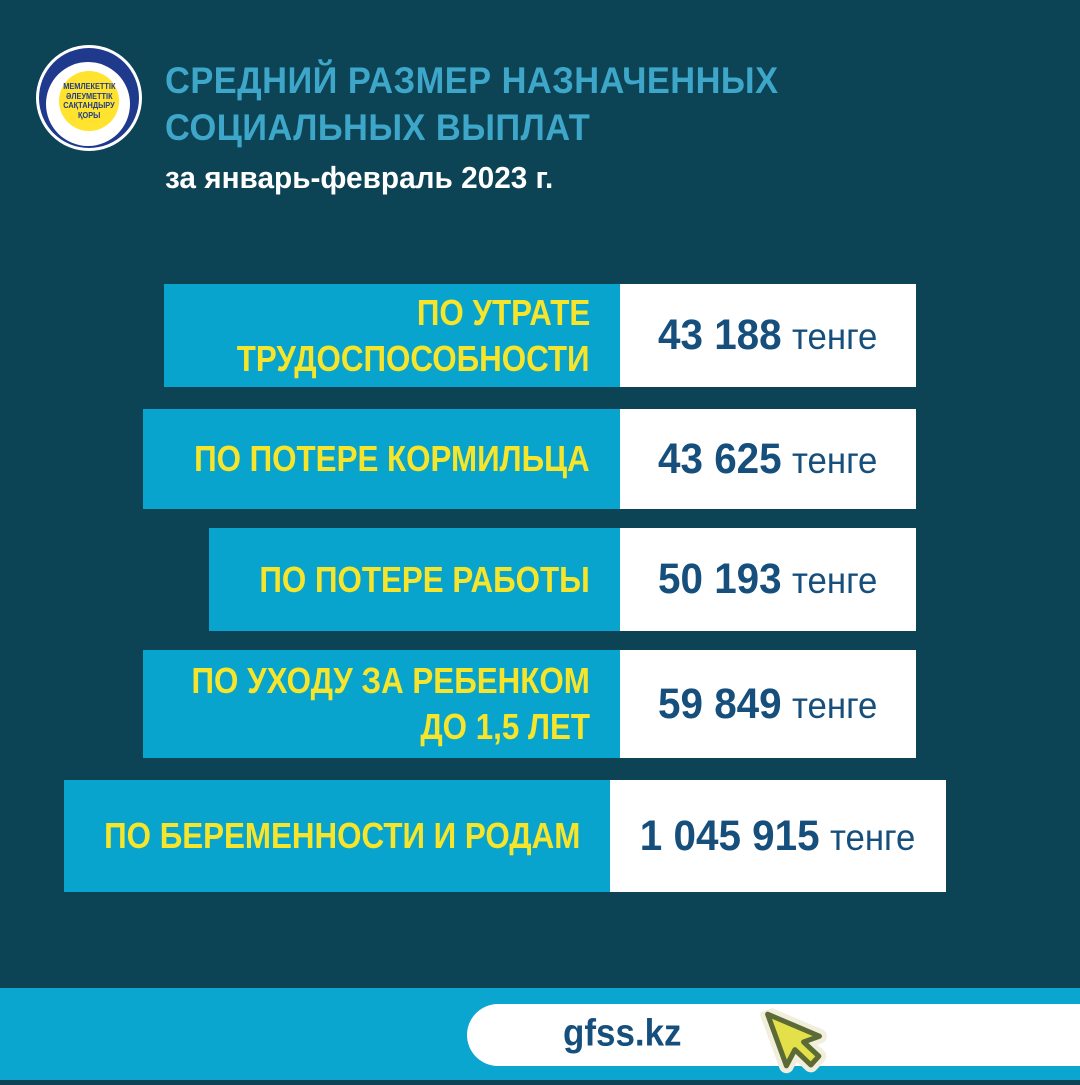  I want to click on payment-amount-cell: 1 045 915 тенге, so click(778, 836).